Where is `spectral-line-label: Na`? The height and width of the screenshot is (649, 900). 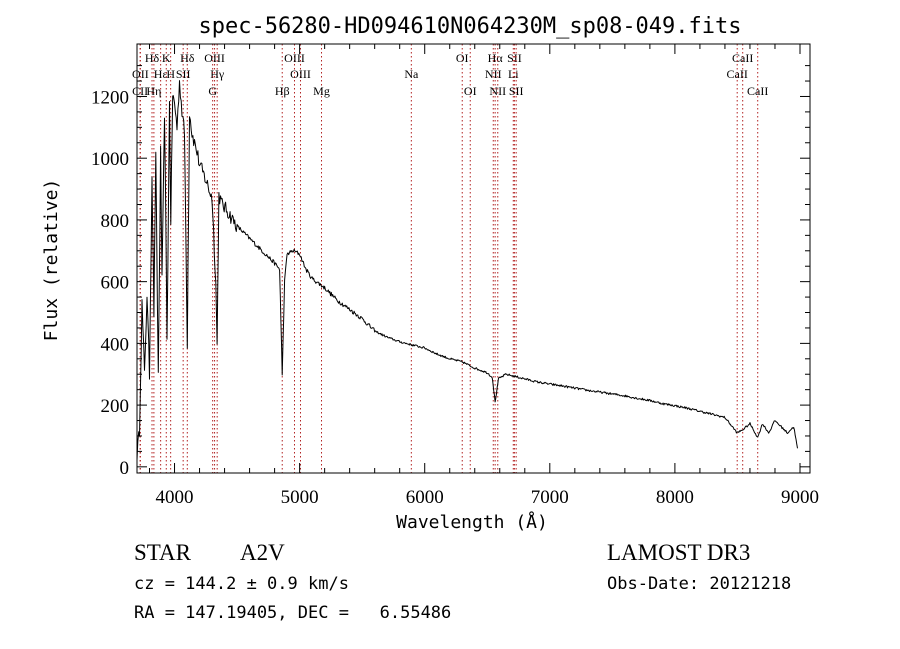
spectral-line-label: Na is located at coordinates (411, 74).